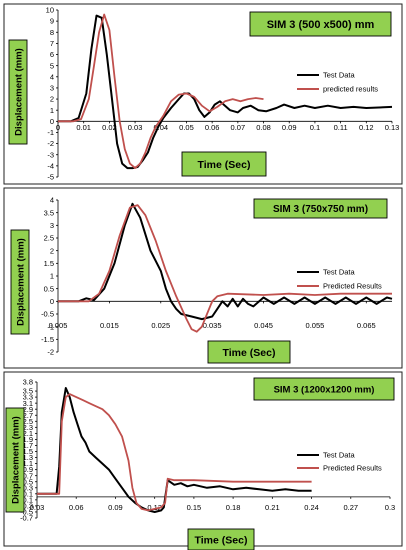 The width and height of the screenshot is (406, 550). I want to click on x-tick-label: 0.08, so click(263, 127).